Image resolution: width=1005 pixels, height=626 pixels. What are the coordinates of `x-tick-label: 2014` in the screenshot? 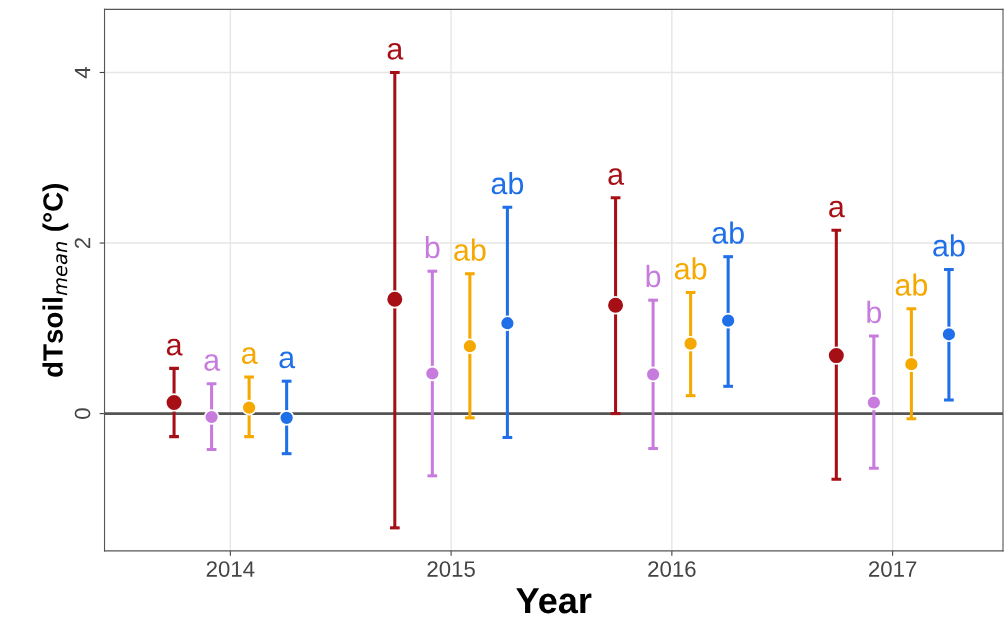 It's located at (230, 569).